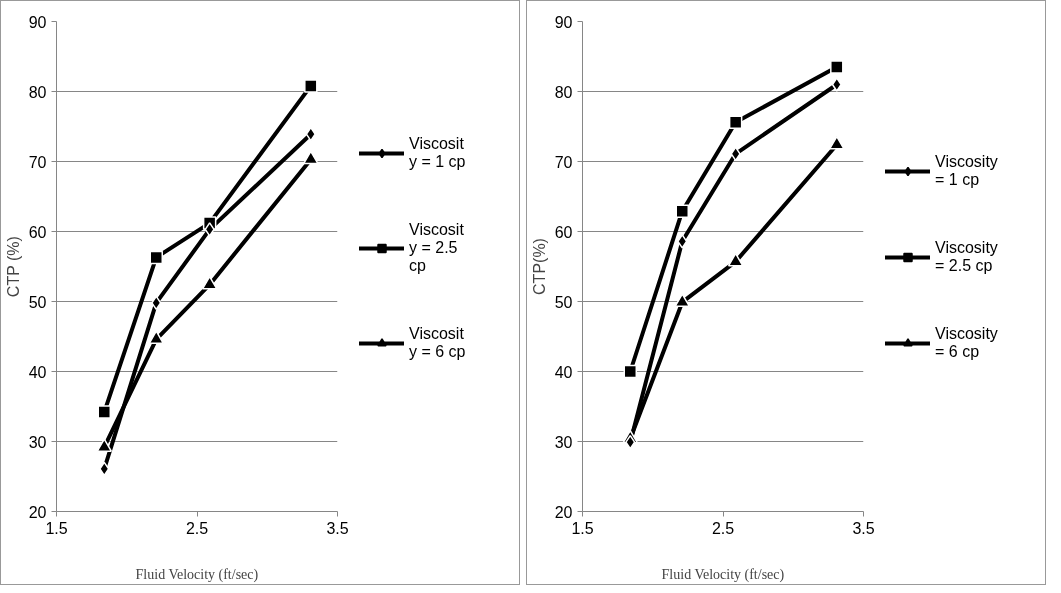 The height and width of the screenshot is (593, 1061). I want to click on y-axis-title: CTP (%), so click(13, 267).